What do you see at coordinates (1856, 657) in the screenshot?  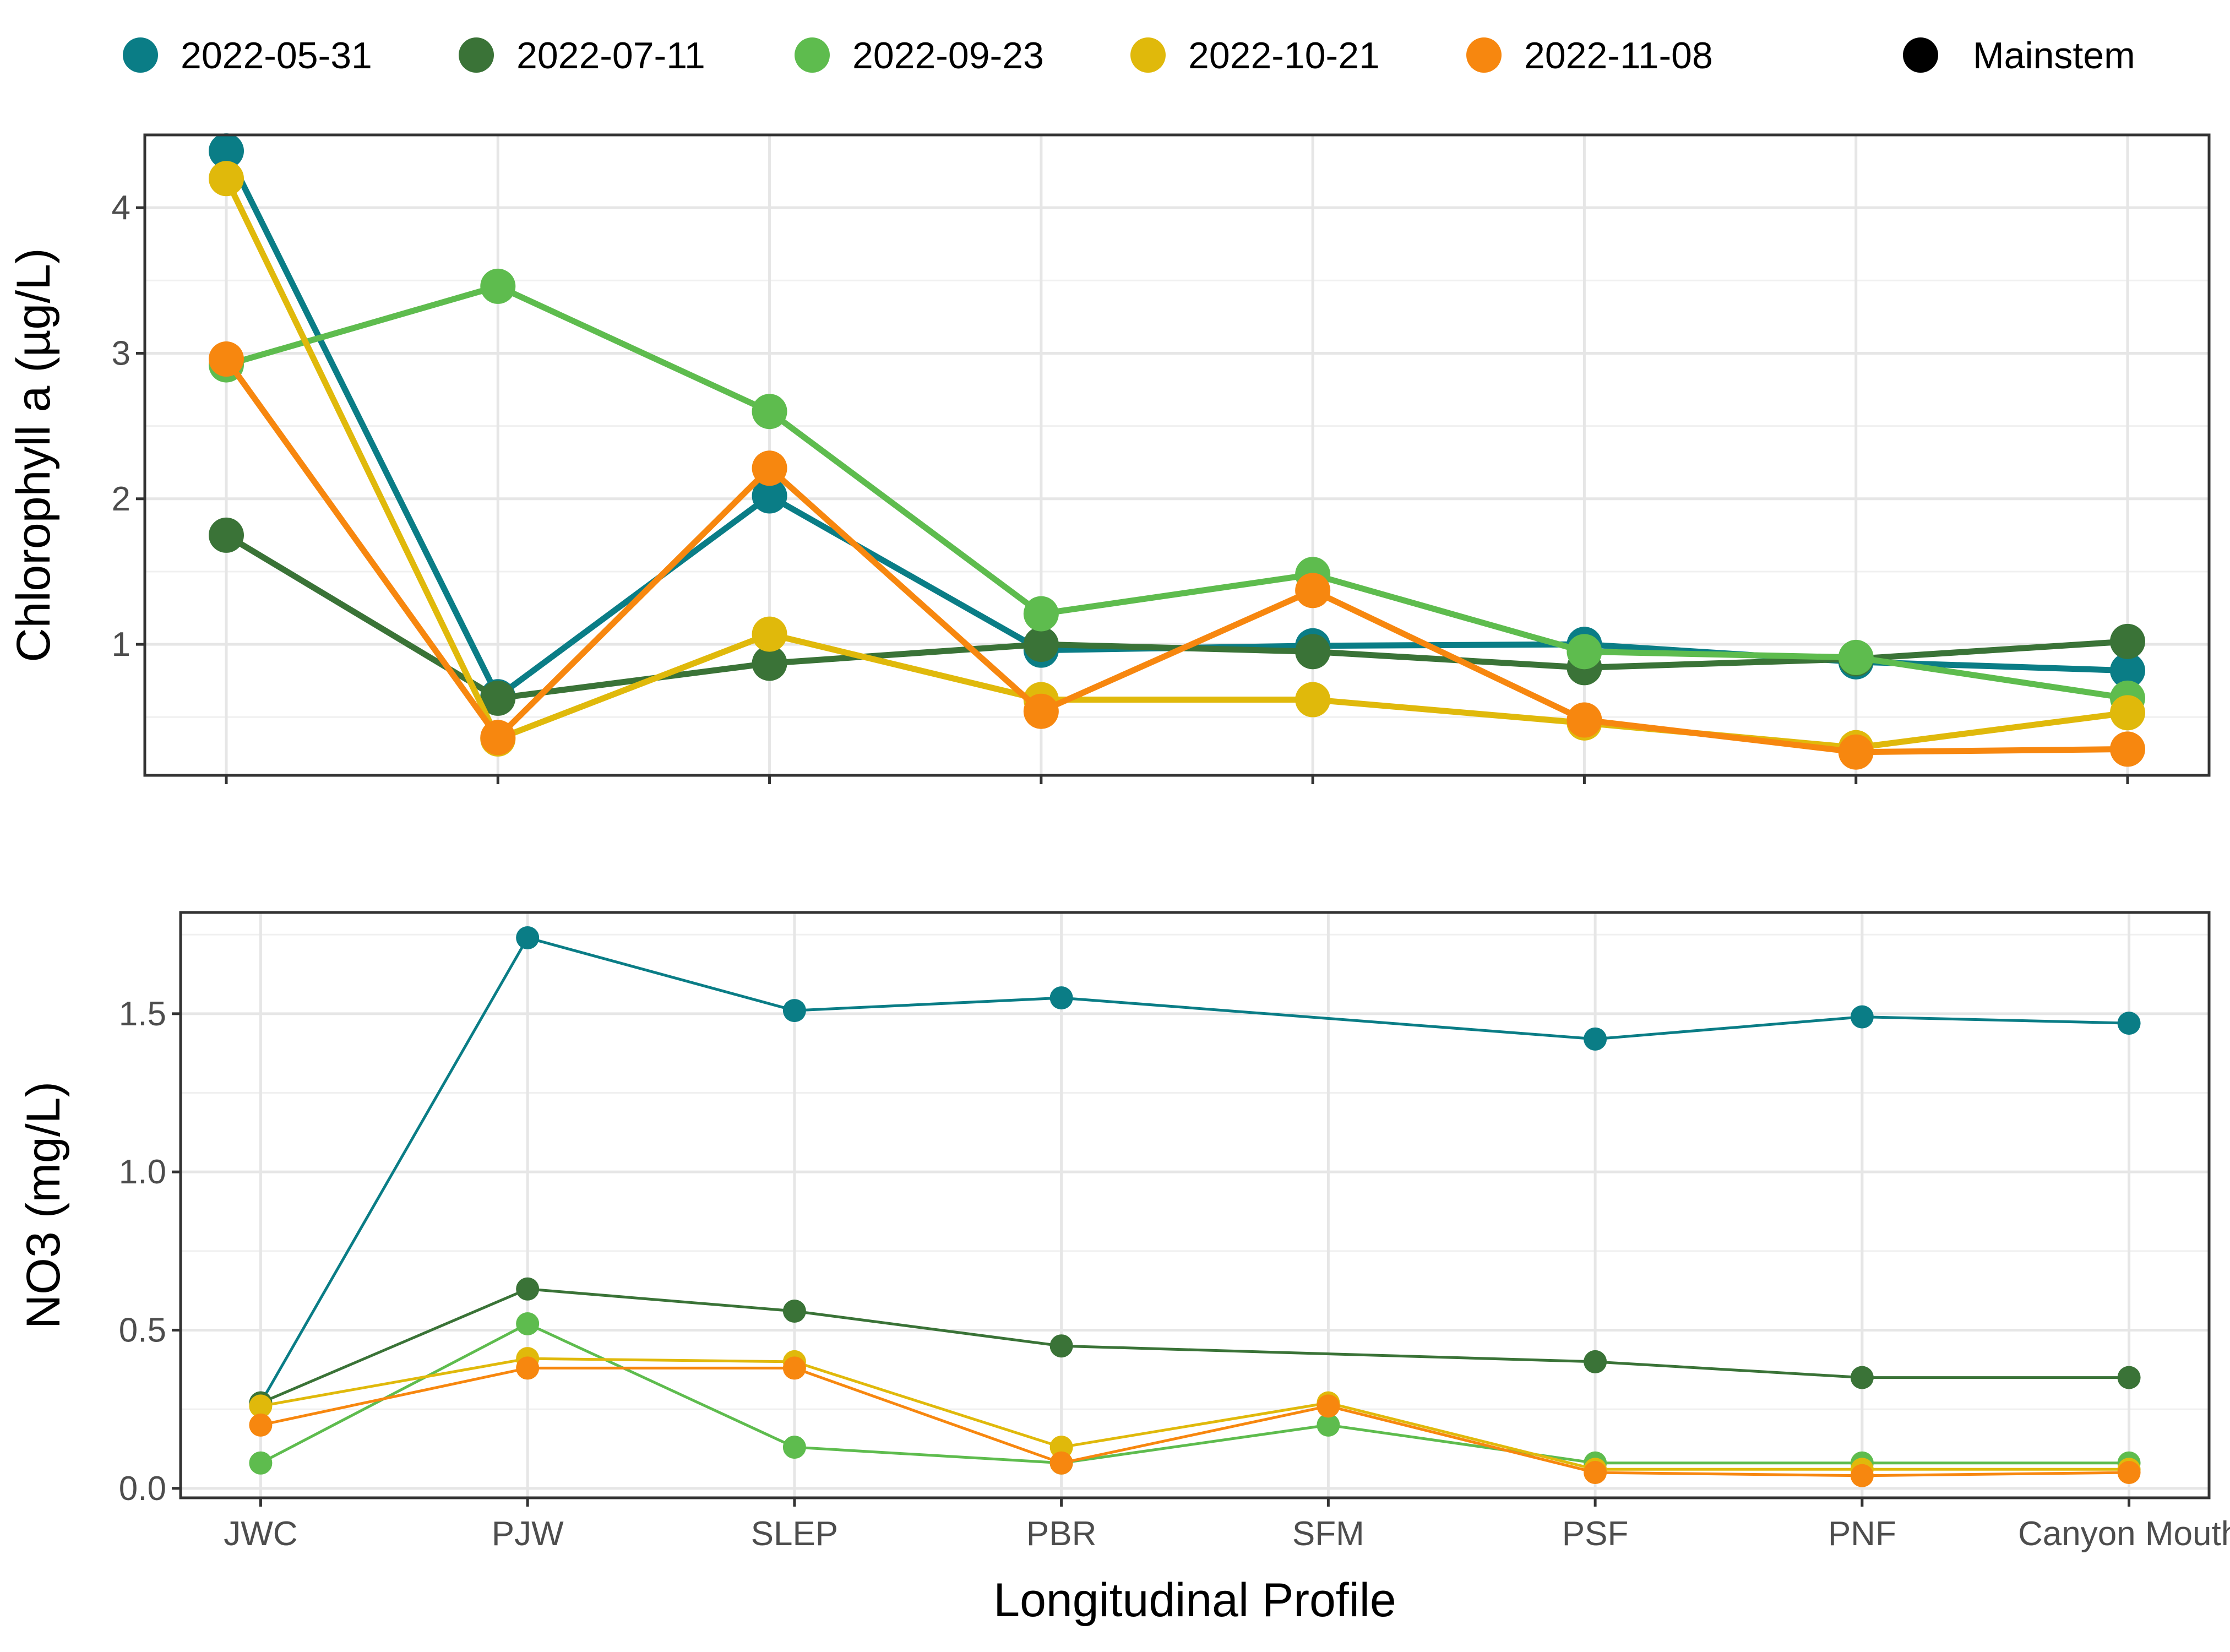 I see `chlorophyll-point-2022-09-23-pnf` at bounding box center [1856, 657].